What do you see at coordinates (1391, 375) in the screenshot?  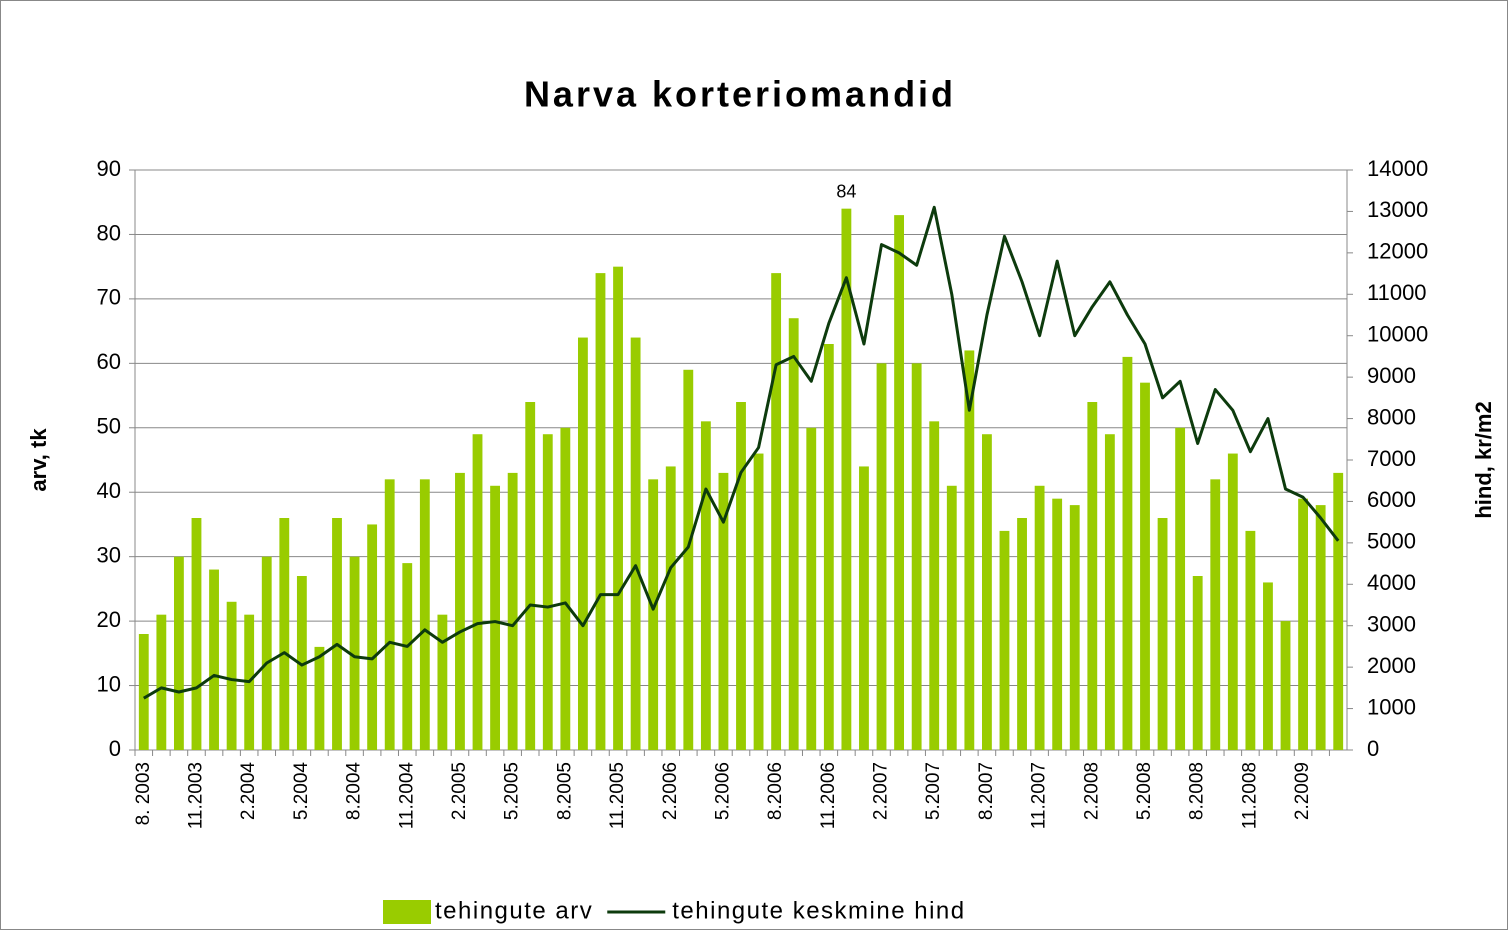 I see `y2-tick-label: 9000` at bounding box center [1391, 375].